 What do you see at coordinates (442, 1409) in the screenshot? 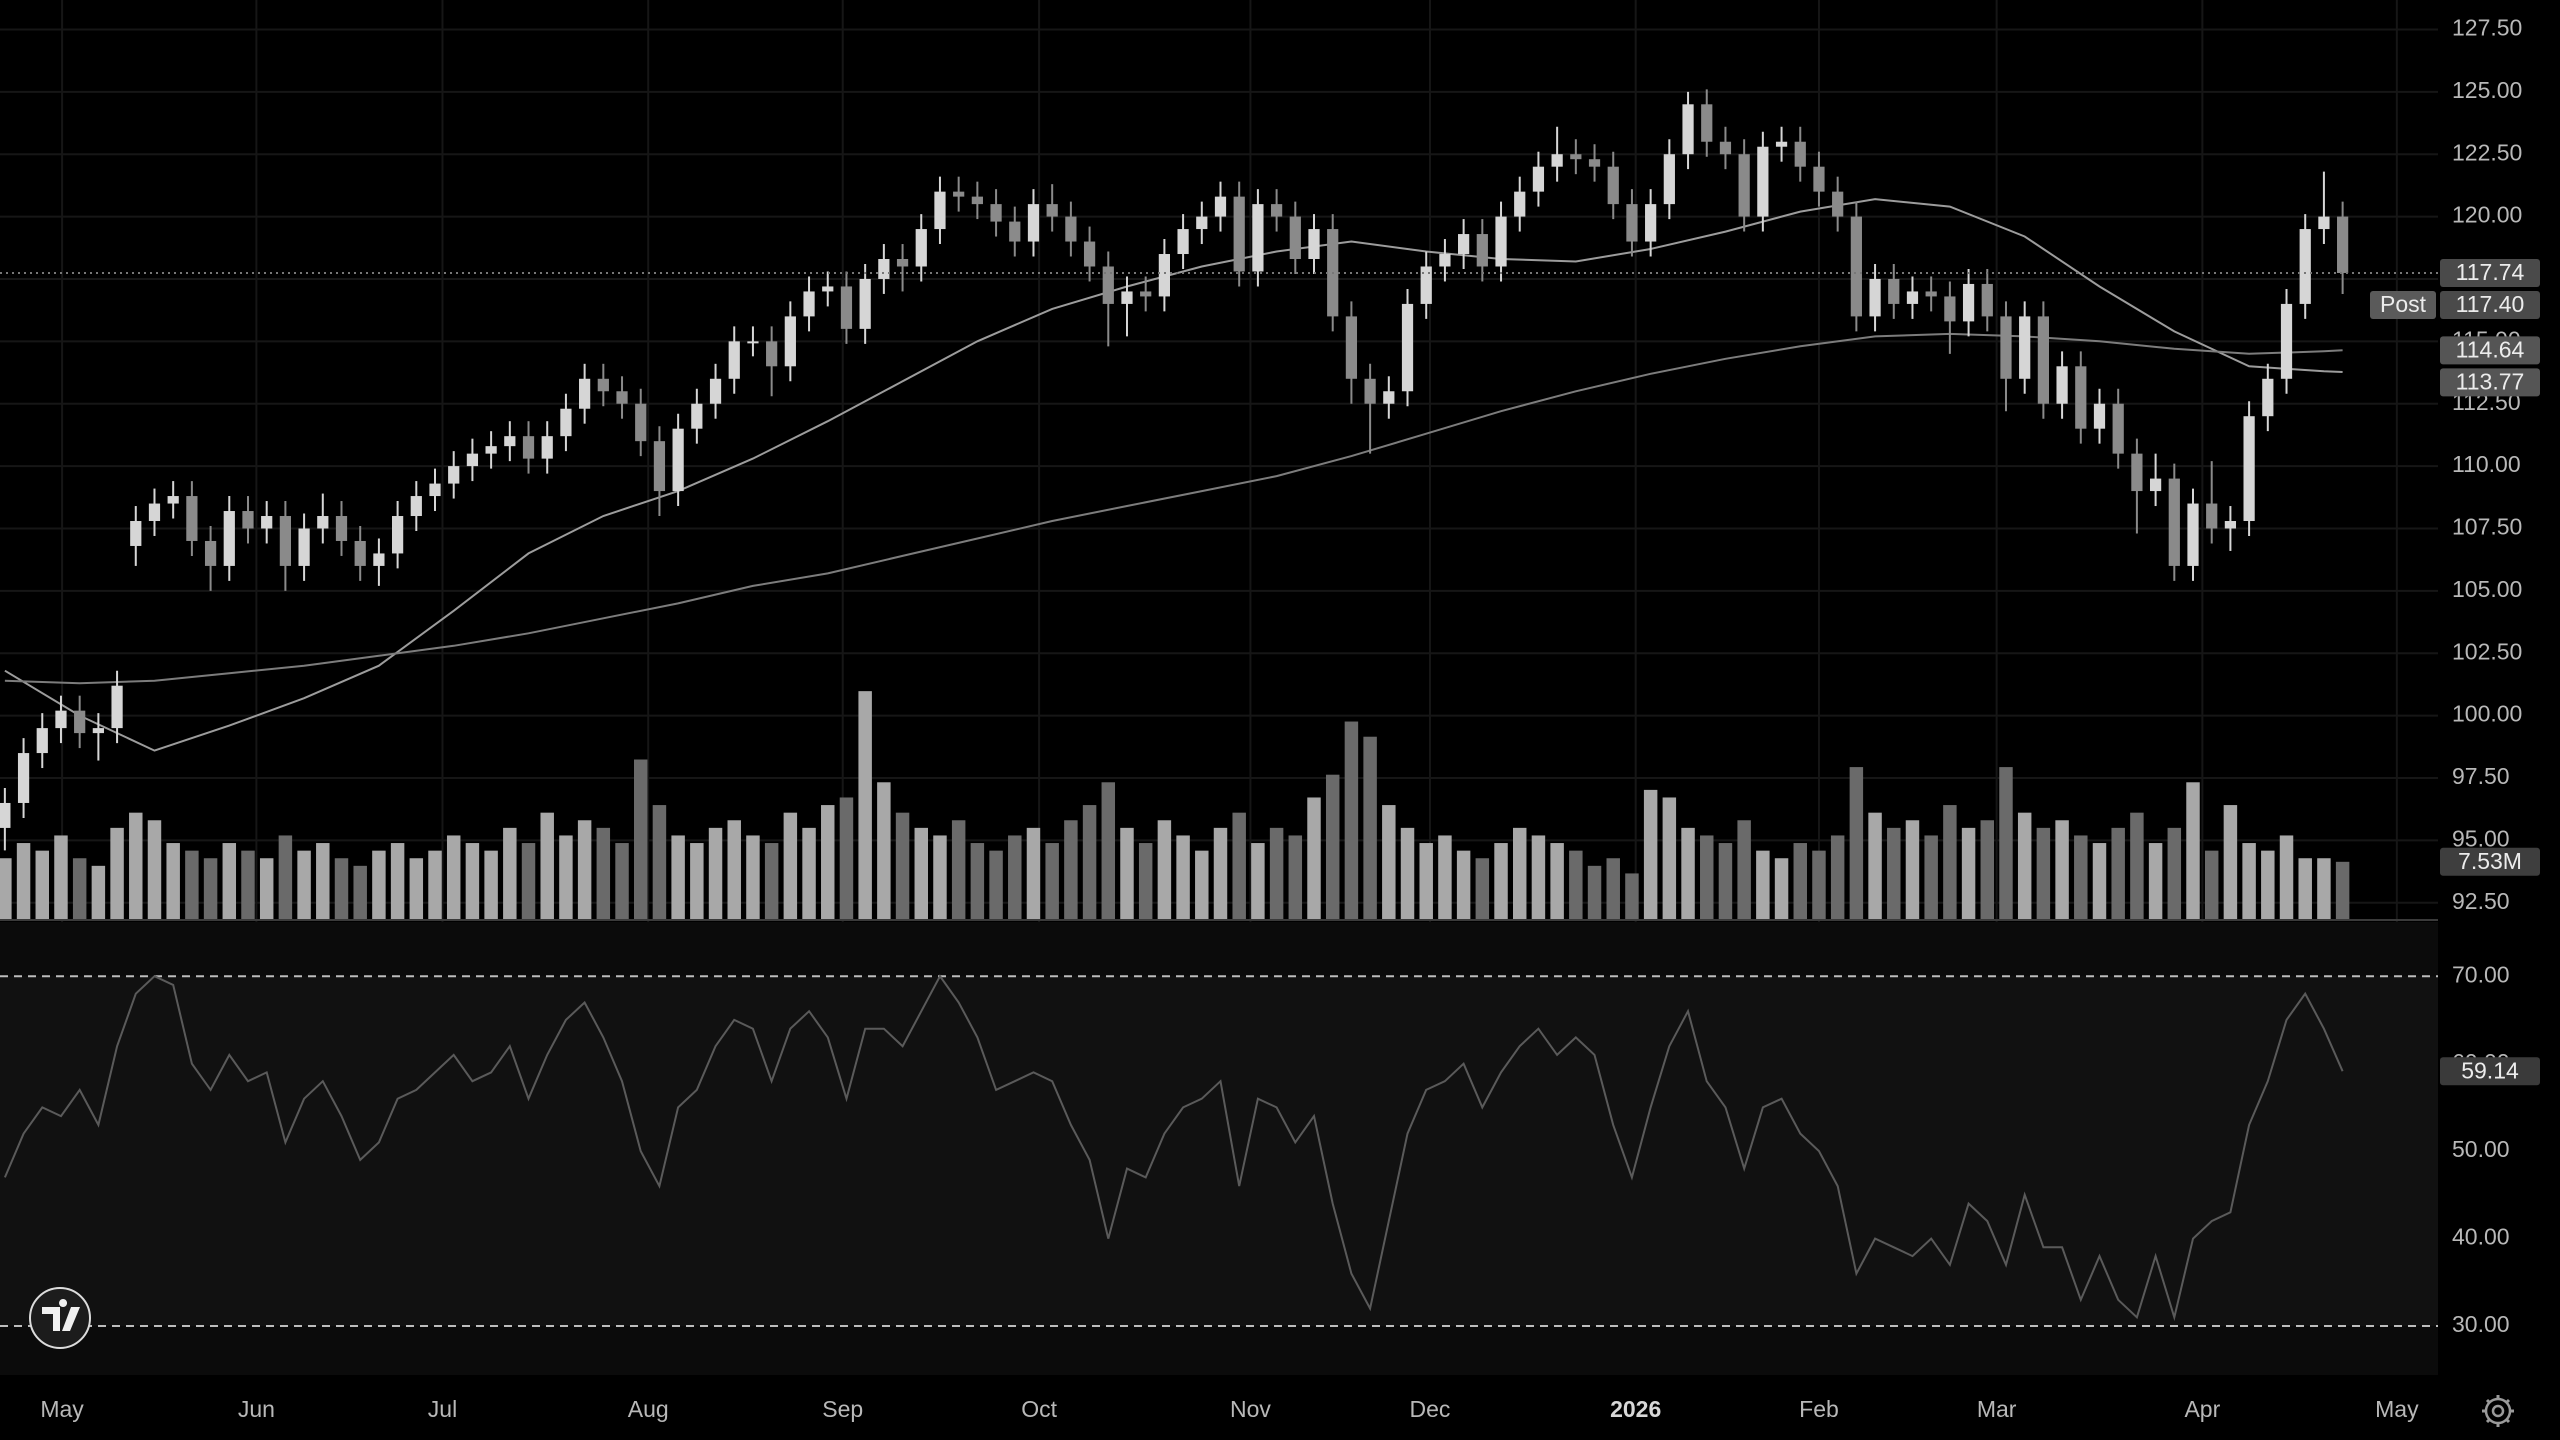
I see `x-tick-label: Jul` at bounding box center [442, 1409].